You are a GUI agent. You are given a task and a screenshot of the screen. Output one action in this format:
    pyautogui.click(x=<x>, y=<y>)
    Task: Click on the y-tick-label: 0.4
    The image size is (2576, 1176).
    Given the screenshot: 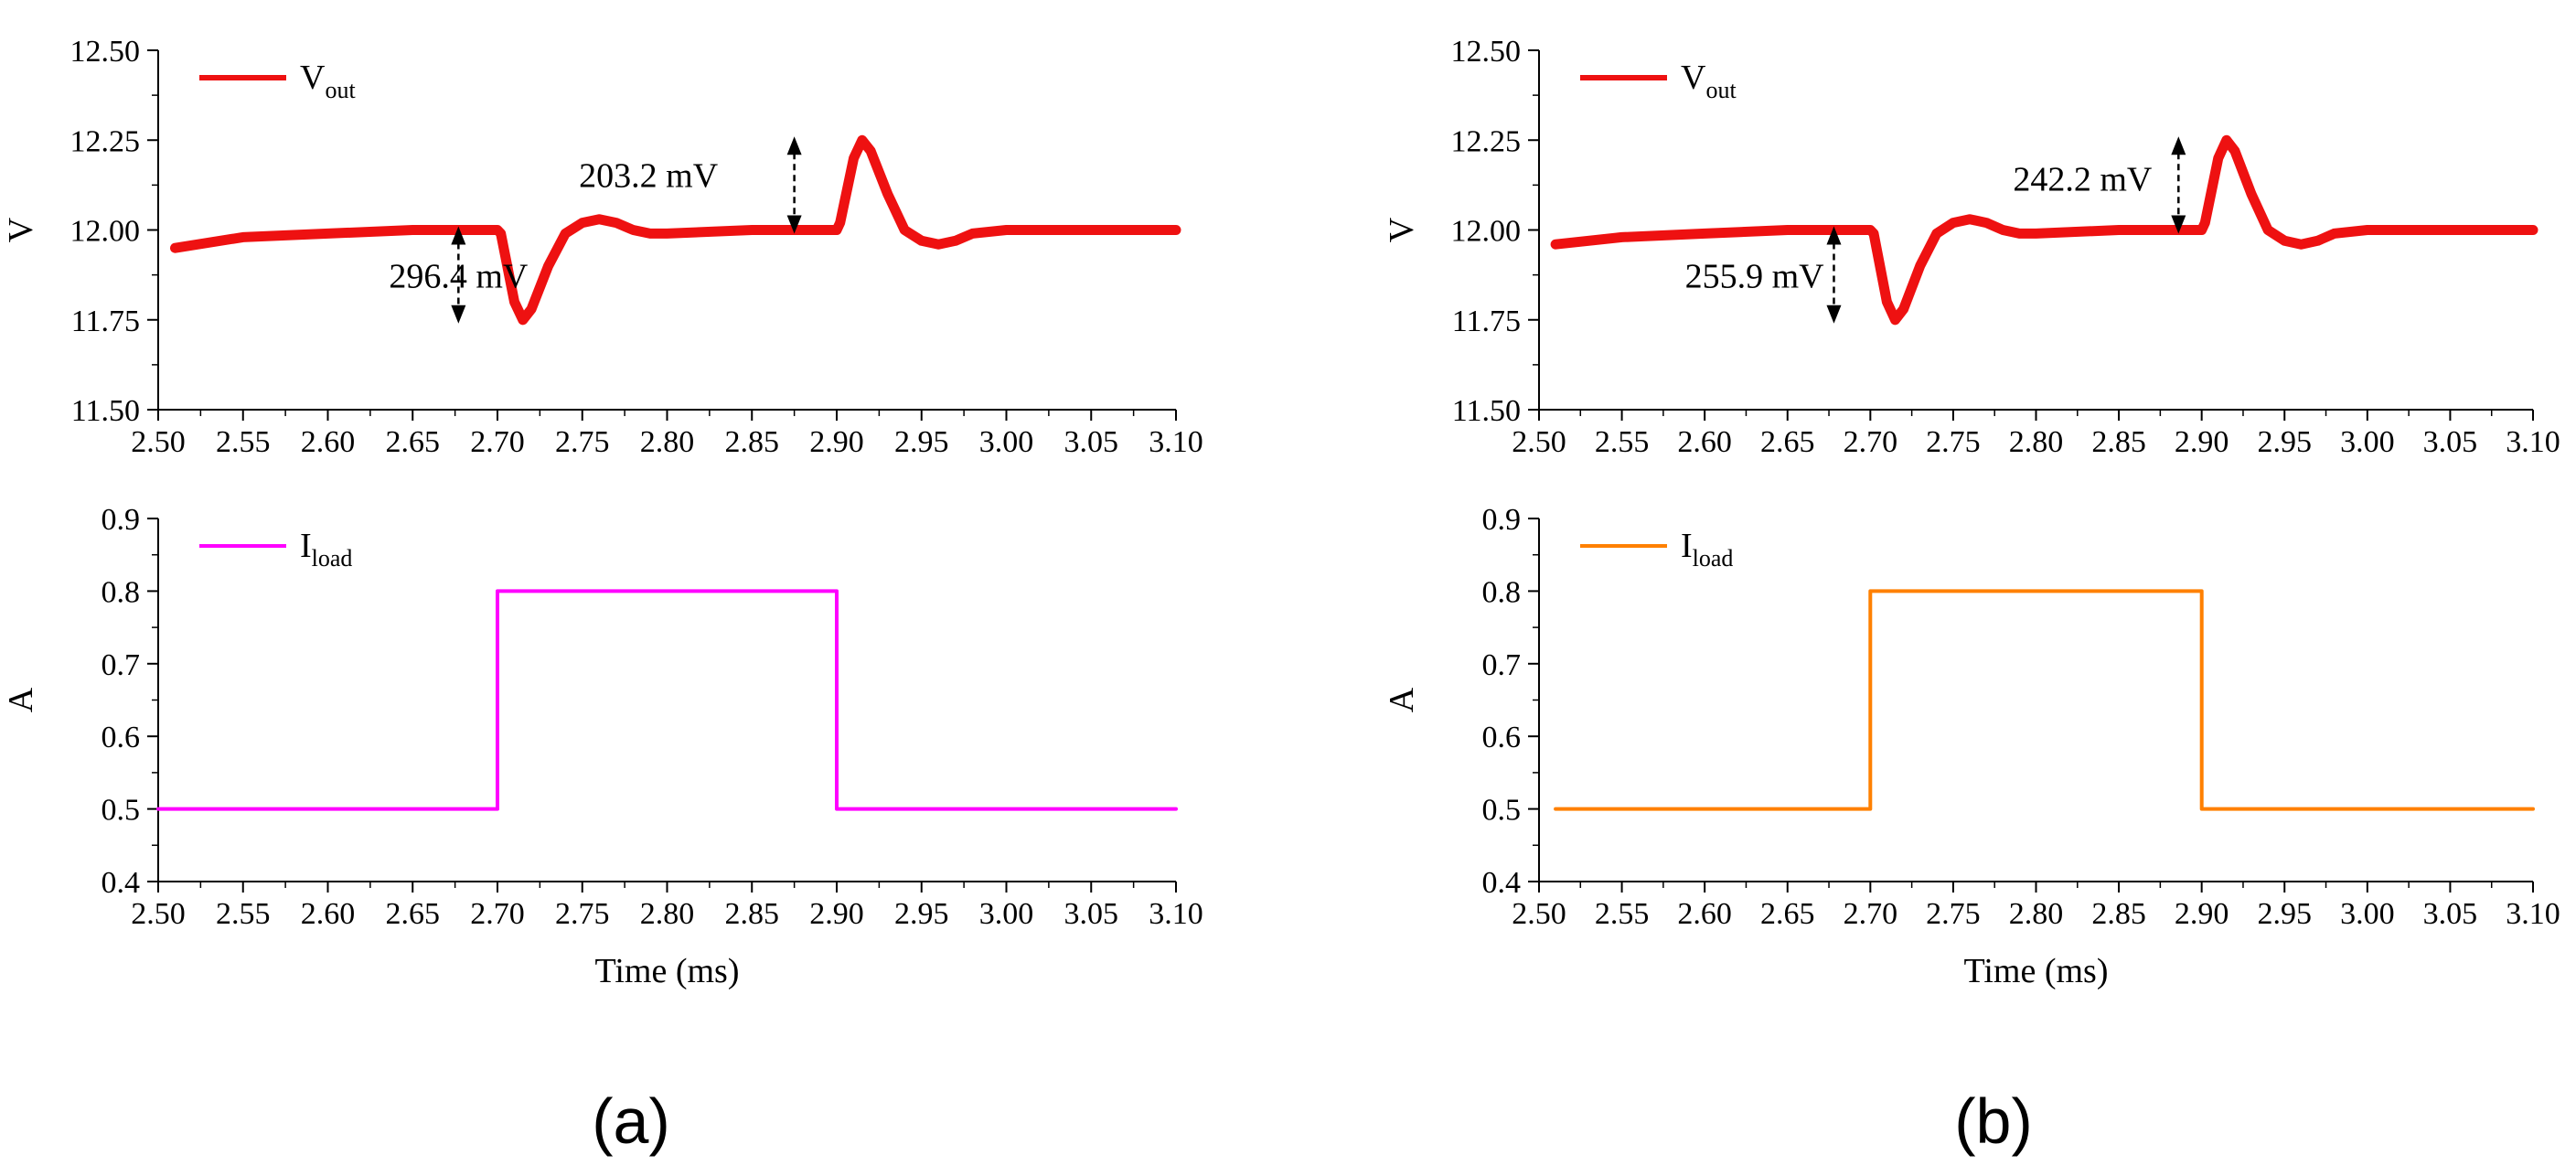 What is the action you would take?
    pyautogui.click(x=1502, y=883)
    